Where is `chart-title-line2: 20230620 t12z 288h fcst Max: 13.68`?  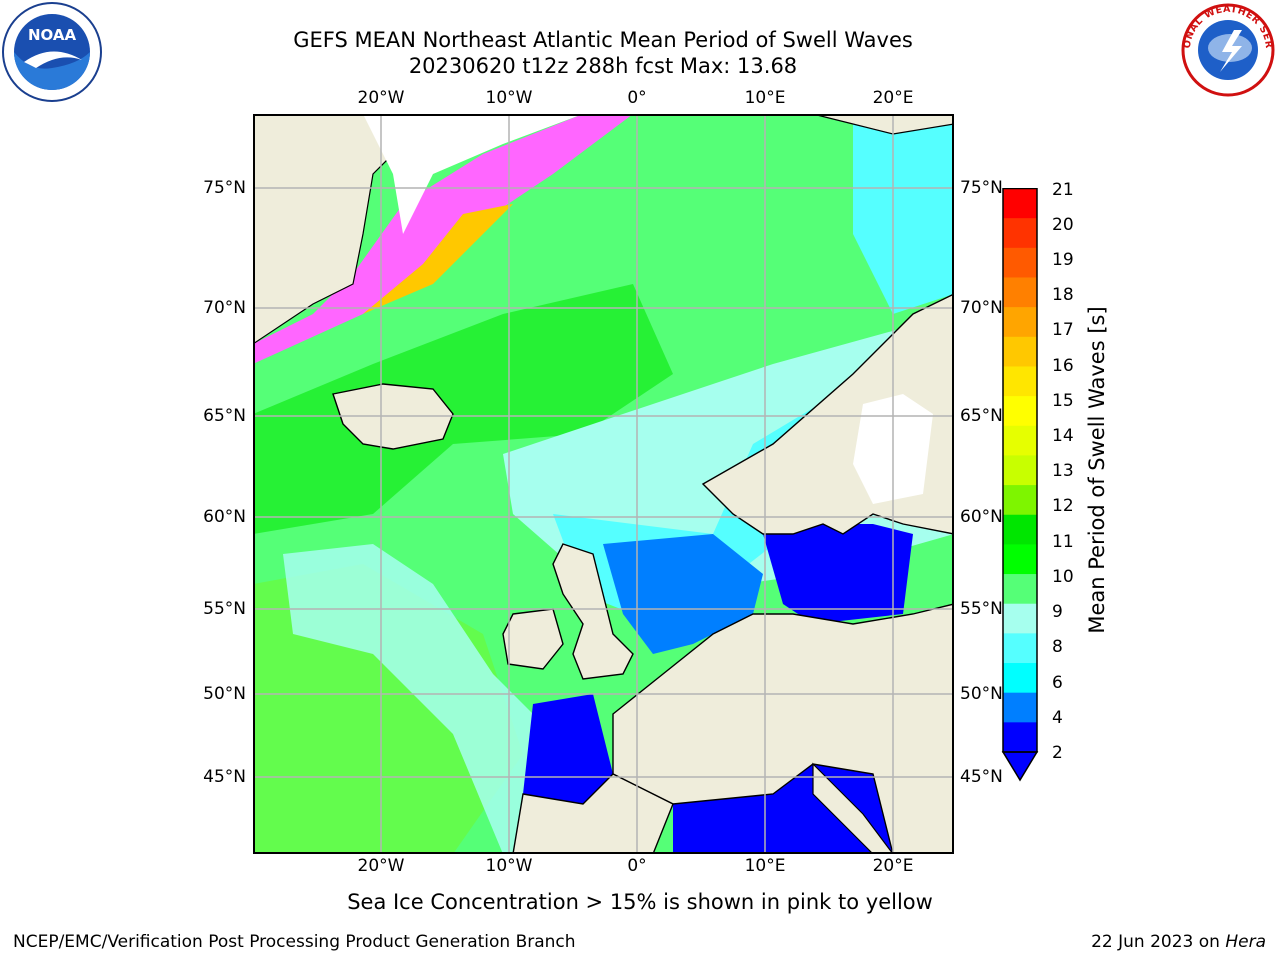 chart-title-line2: 20230620 t12z 288h fcst Max: 13.68 is located at coordinates (603, 66).